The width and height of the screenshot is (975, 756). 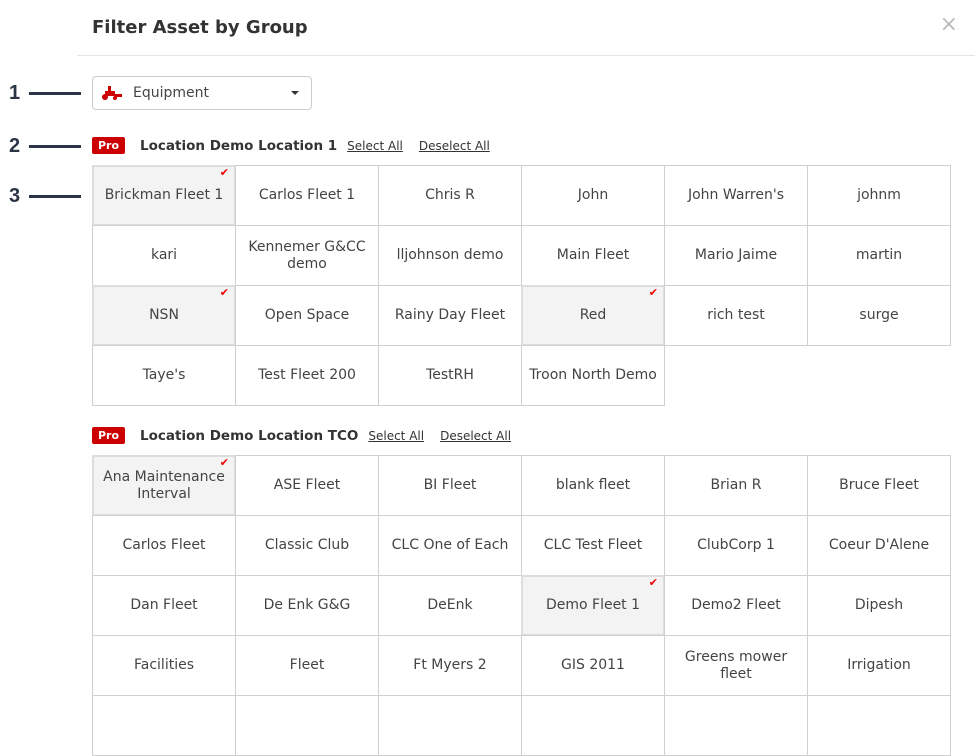 I want to click on group-cell: Carlos Fleet 1, so click(x=307, y=195).